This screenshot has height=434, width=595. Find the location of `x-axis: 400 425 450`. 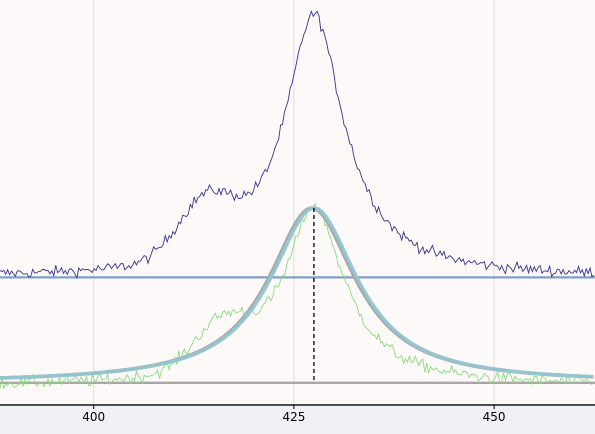

x-axis: 400 425 450 is located at coordinates (297, 417).